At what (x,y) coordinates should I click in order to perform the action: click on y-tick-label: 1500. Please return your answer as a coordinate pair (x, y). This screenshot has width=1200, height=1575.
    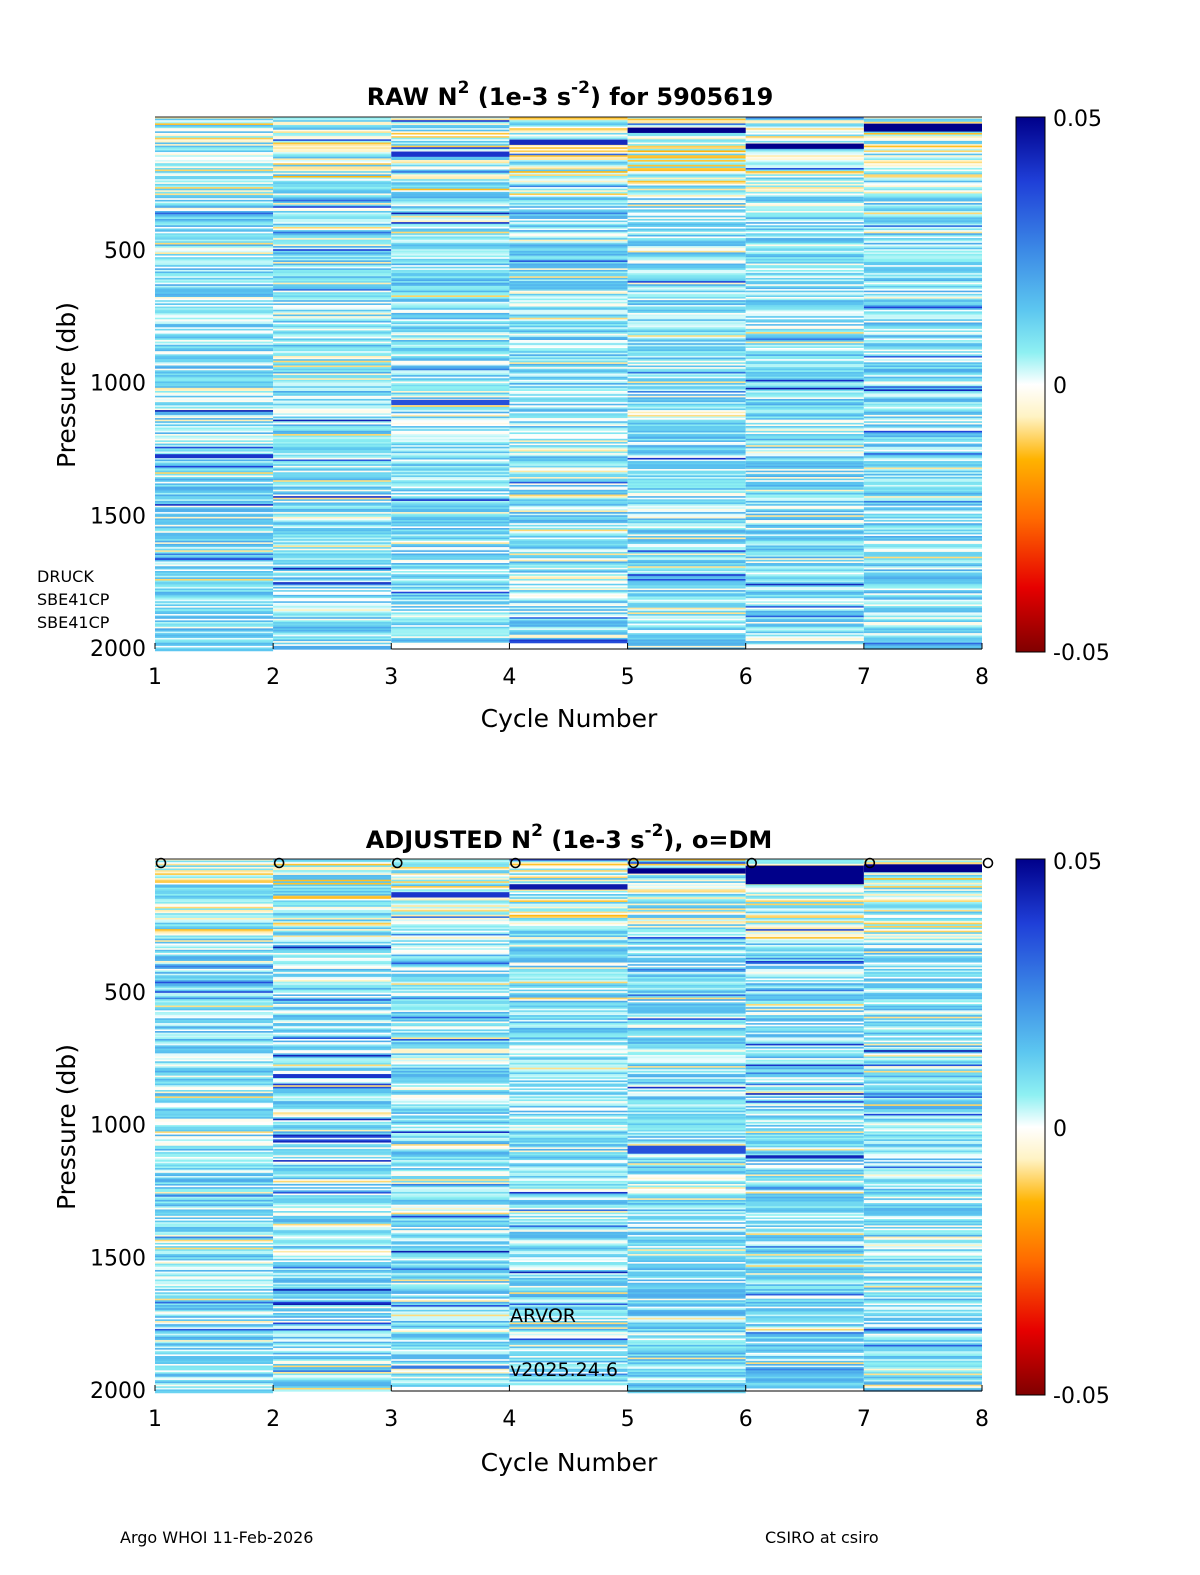
    Looking at the image, I should click on (118, 516).